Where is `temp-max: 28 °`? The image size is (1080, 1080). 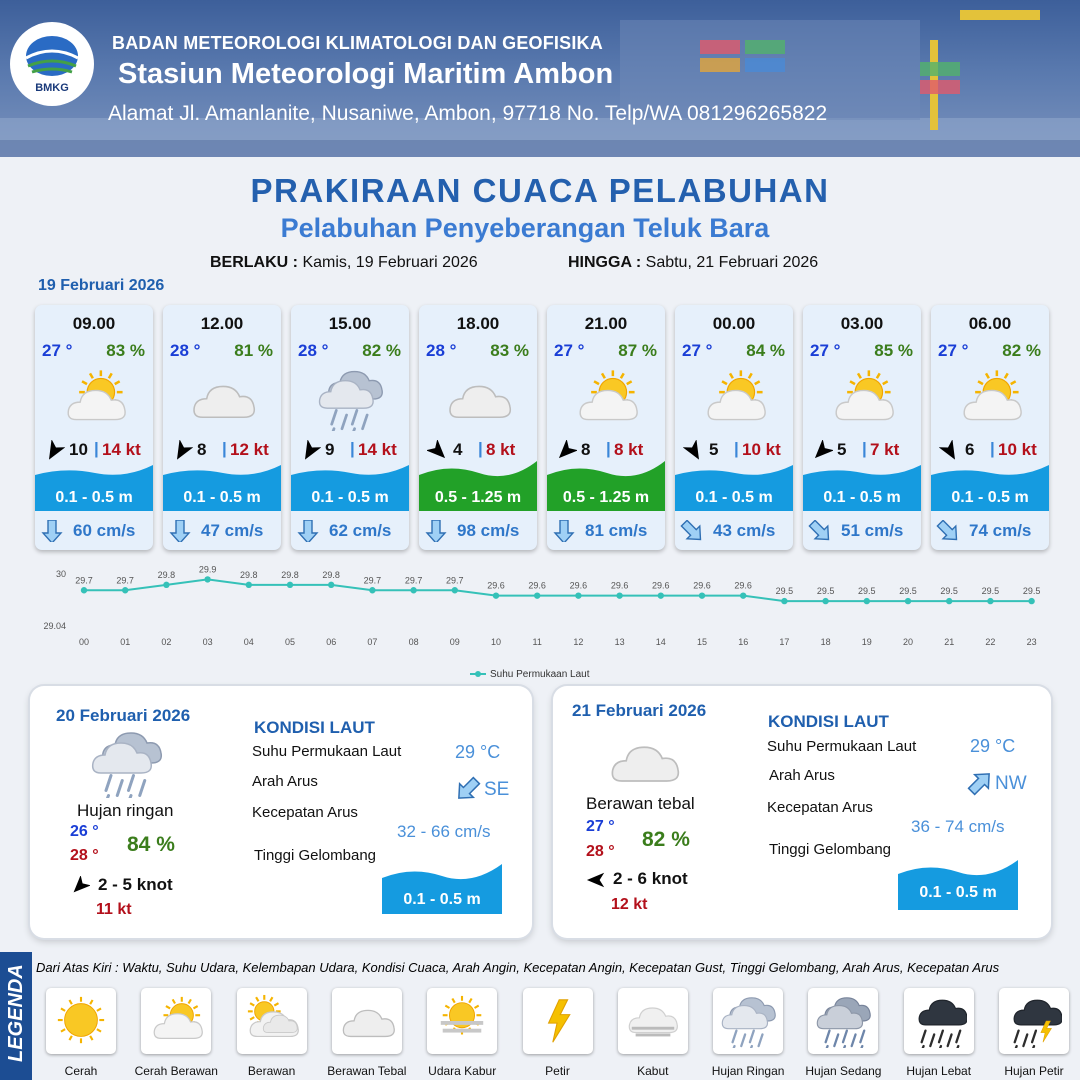 temp-max: 28 ° is located at coordinates (600, 851).